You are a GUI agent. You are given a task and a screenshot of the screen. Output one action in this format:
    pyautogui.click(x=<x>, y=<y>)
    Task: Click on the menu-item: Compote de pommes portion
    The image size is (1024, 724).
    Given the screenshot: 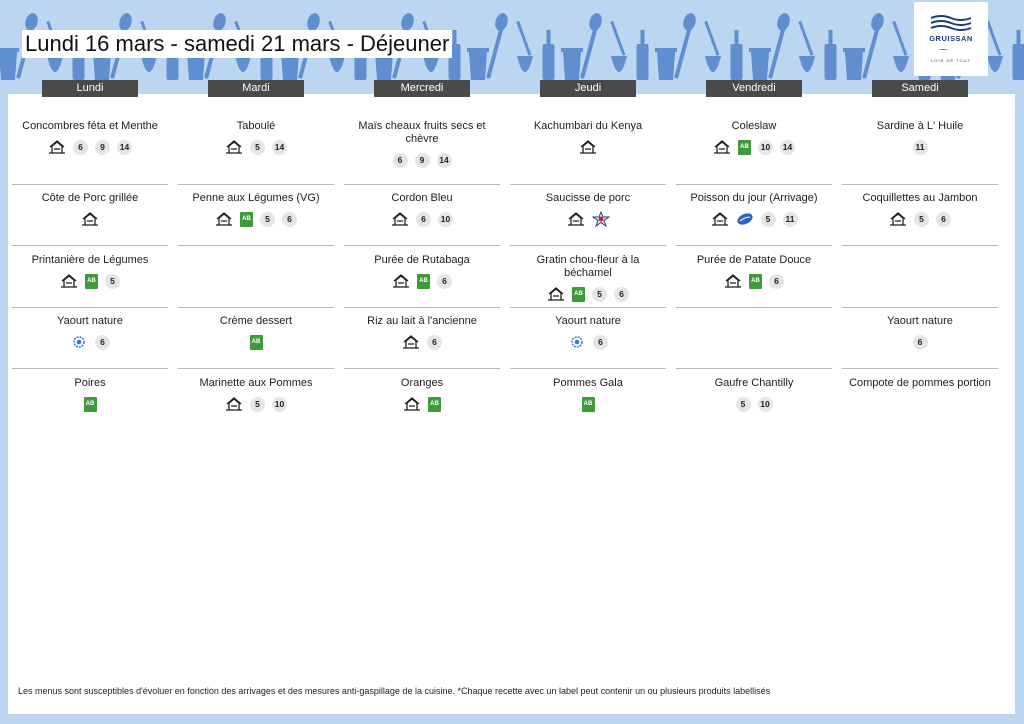 What is the action you would take?
    pyautogui.click(x=920, y=383)
    